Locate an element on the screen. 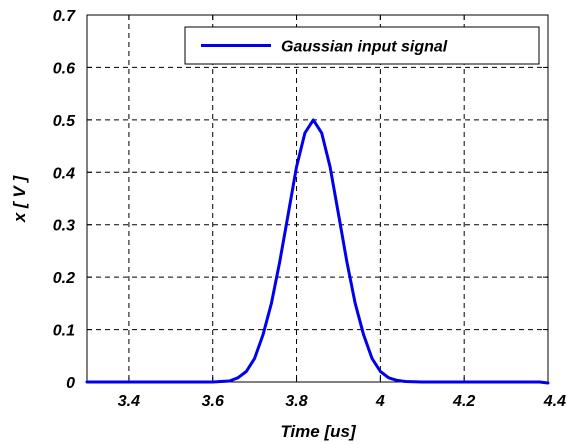 The width and height of the screenshot is (567, 444). x-tick-label: 4 is located at coordinates (380, 401).